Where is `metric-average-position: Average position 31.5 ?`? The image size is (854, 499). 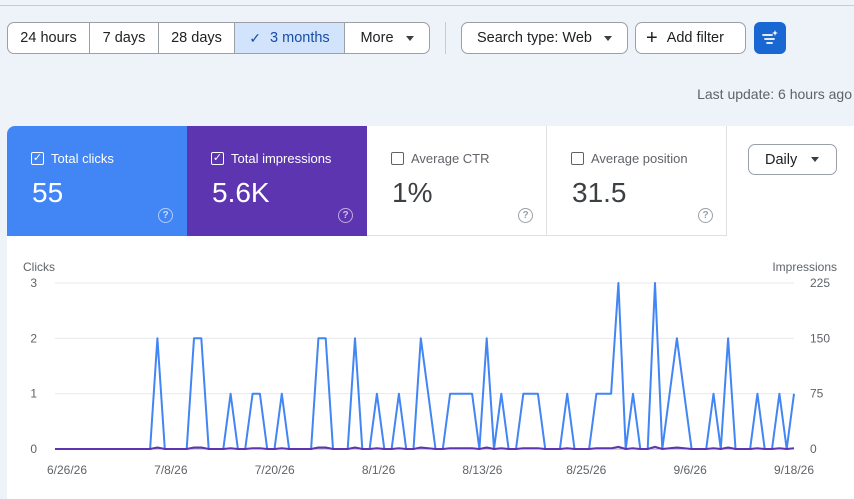 metric-average-position: Average position 31.5 ? is located at coordinates (637, 181).